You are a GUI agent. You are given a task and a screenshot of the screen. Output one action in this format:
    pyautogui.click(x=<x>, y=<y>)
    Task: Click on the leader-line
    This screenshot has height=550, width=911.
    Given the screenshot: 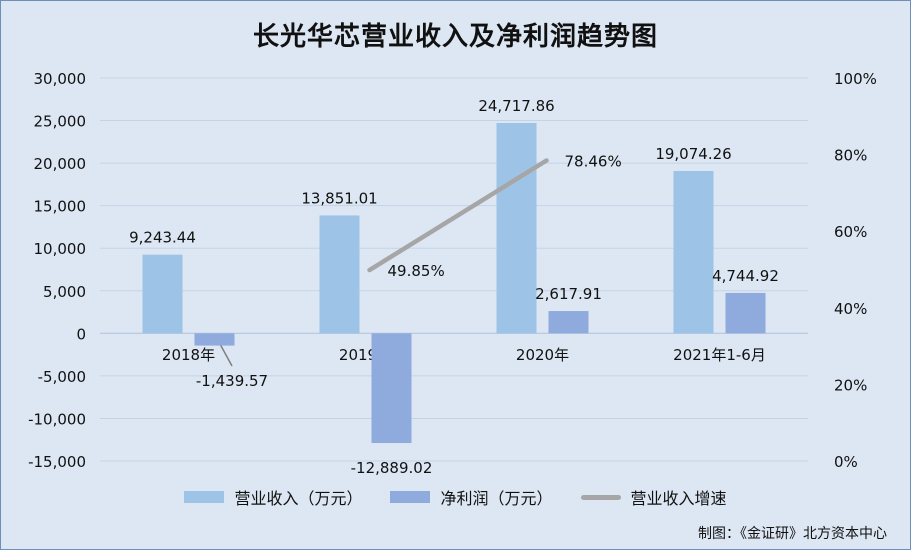 What is the action you would take?
    pyautogui.click(x=226, y=355)
    